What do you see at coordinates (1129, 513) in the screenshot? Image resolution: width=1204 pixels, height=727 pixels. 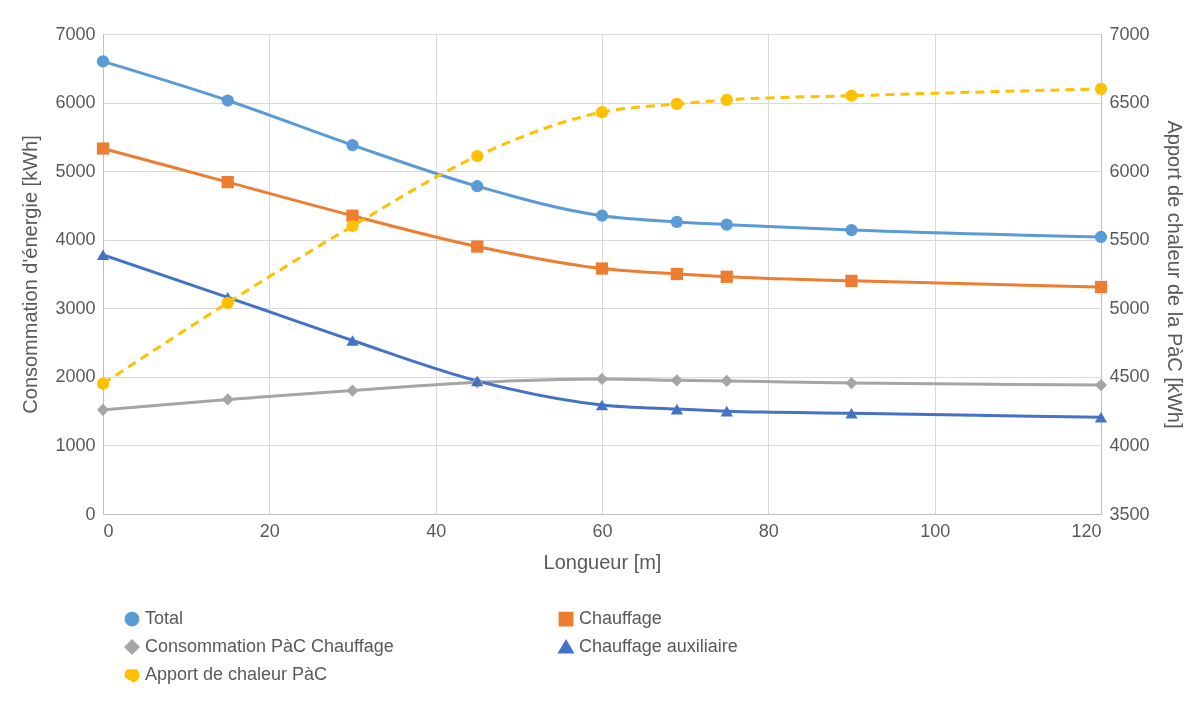 I see `y2-tick-label: 3500` at bounding box center [1129, 513].